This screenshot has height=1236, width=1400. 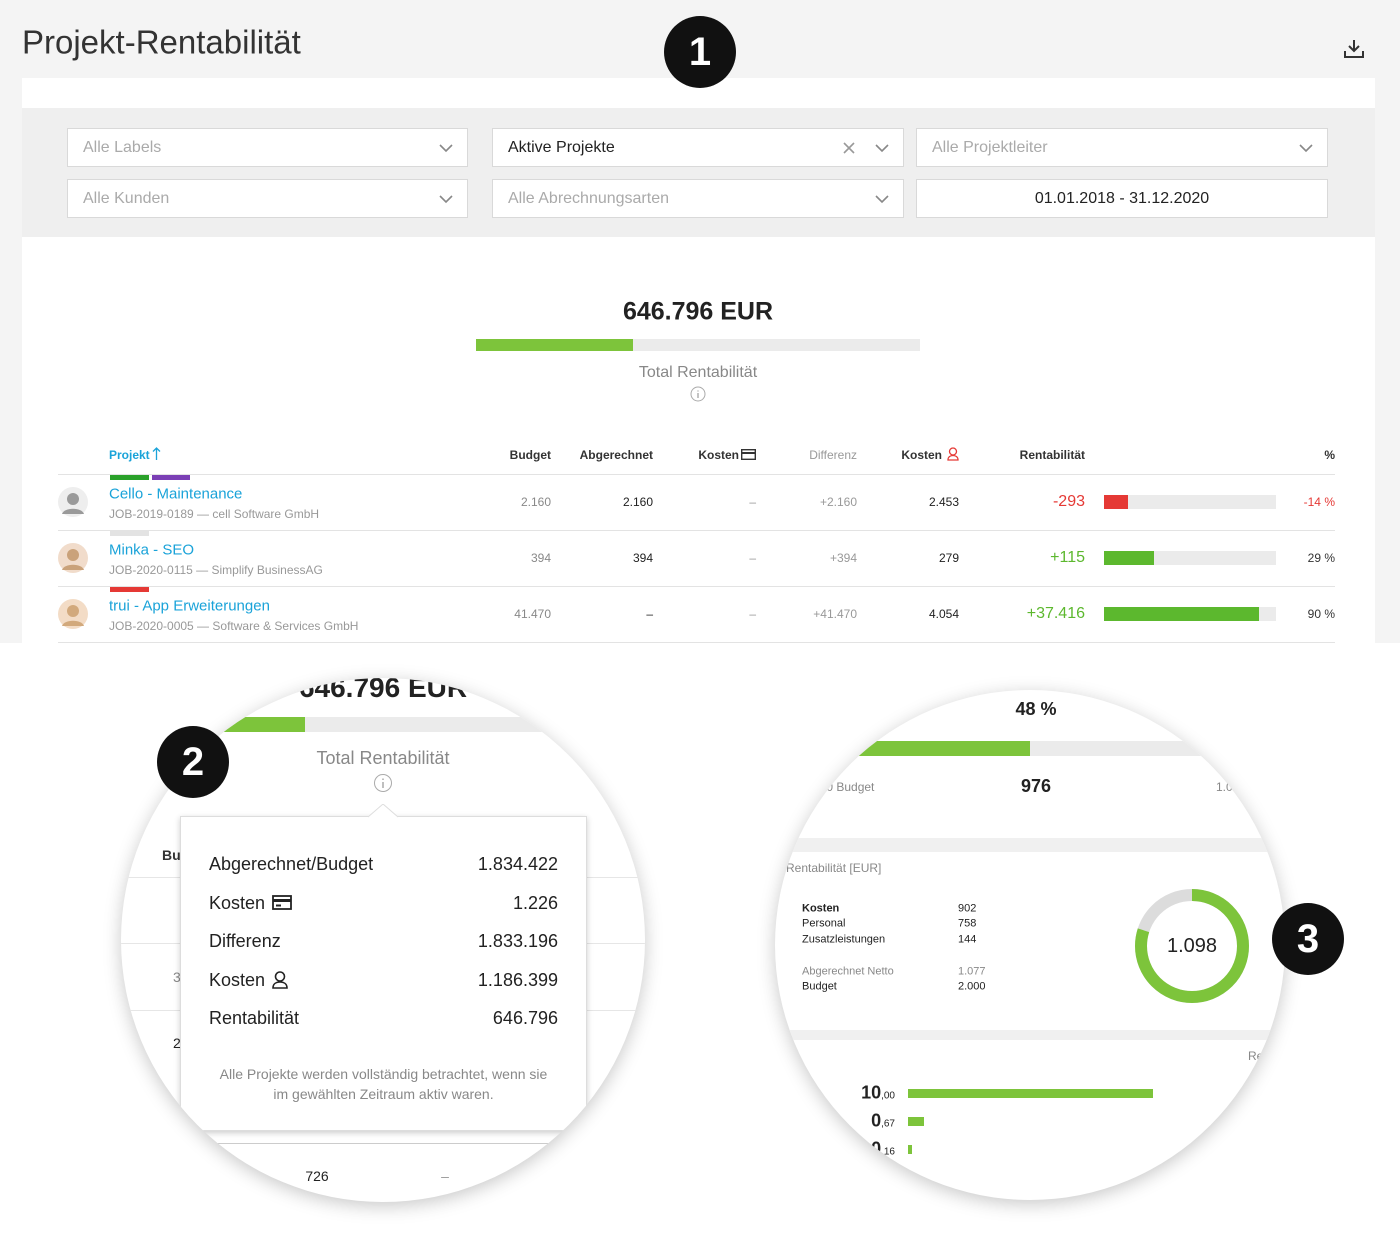 What do you see at coordinates (122, 147) in the screenshot?
I see `filter-label: Alle Labels` at bounding box center [122, 147].